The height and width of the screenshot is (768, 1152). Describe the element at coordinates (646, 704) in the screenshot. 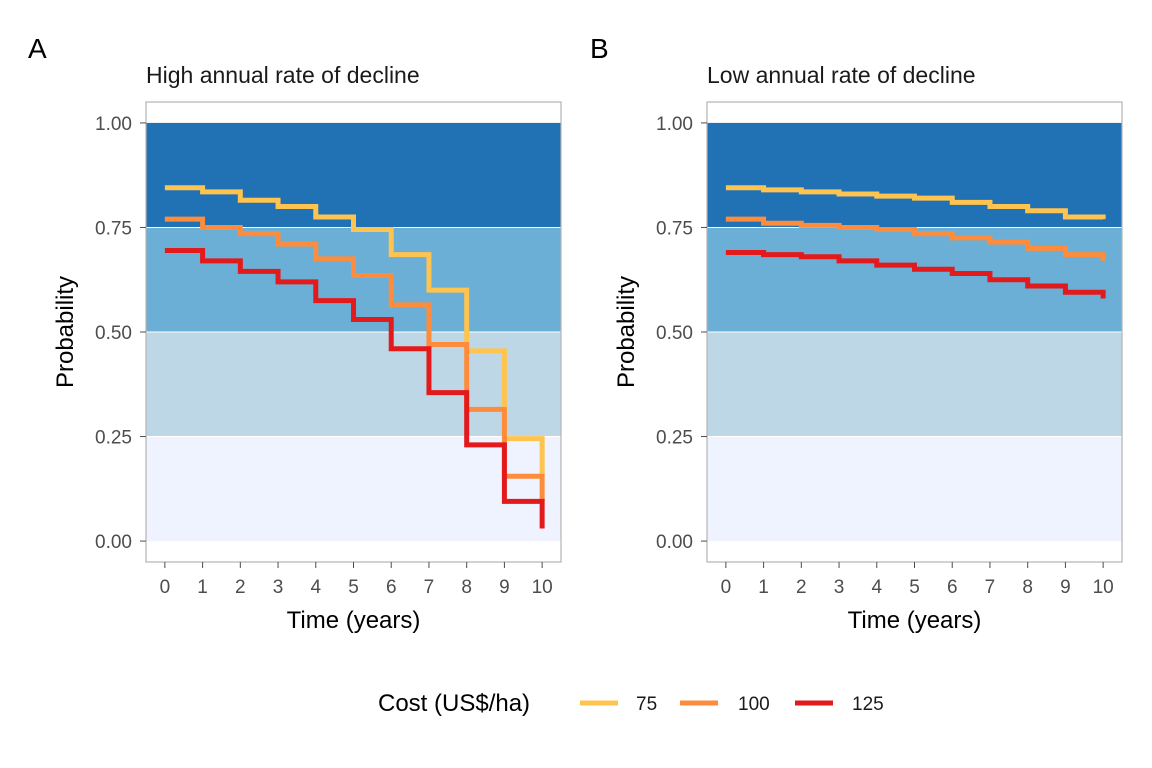

I see `legend-label-75: 75` at that location.